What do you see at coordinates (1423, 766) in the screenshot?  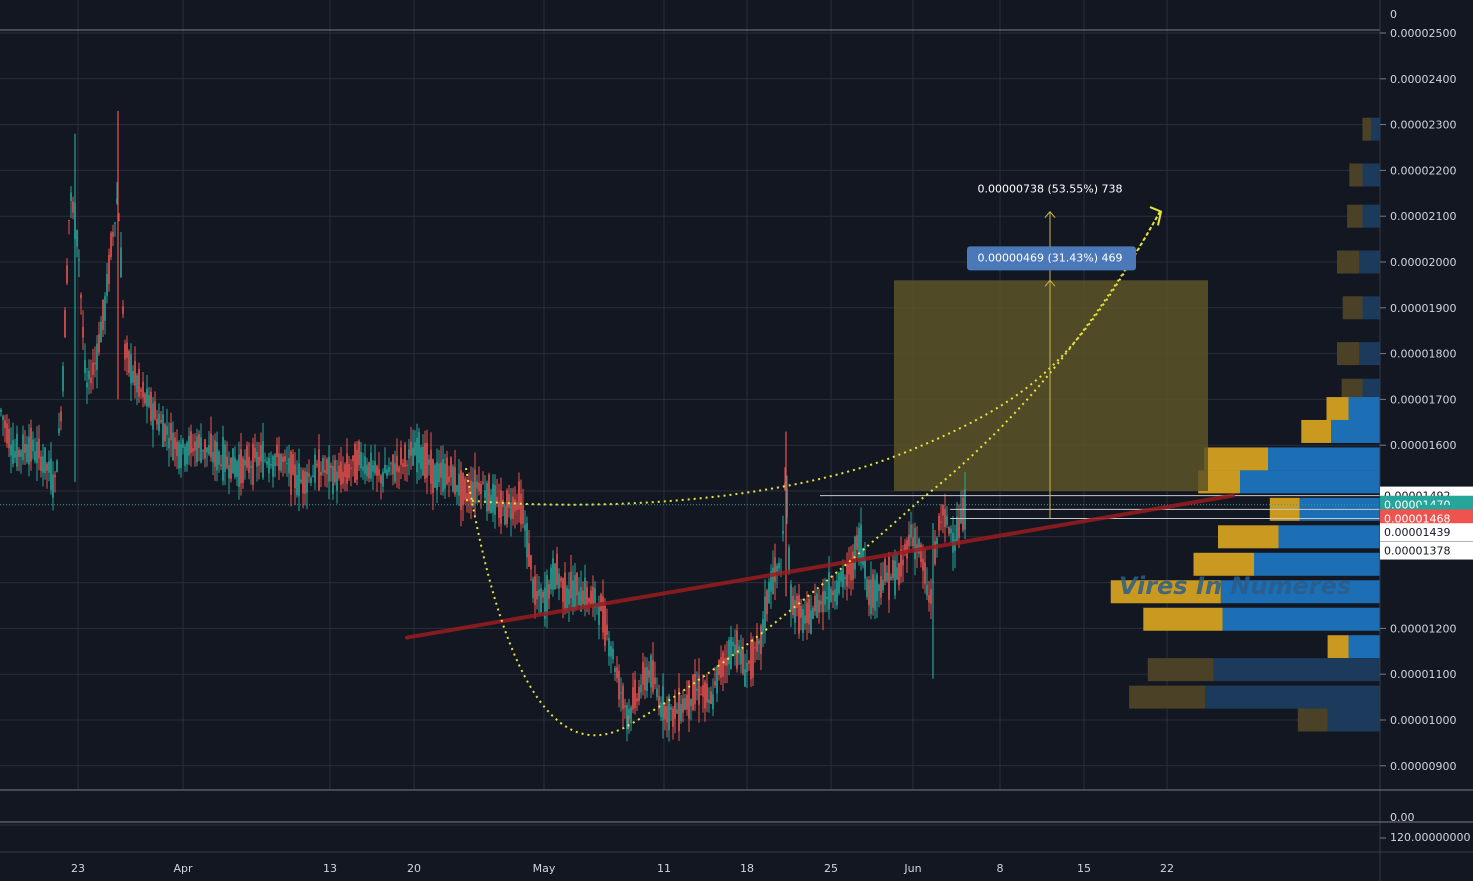 I see `y-tick-label: 0.00000900` at bounding box center [1423, 766].